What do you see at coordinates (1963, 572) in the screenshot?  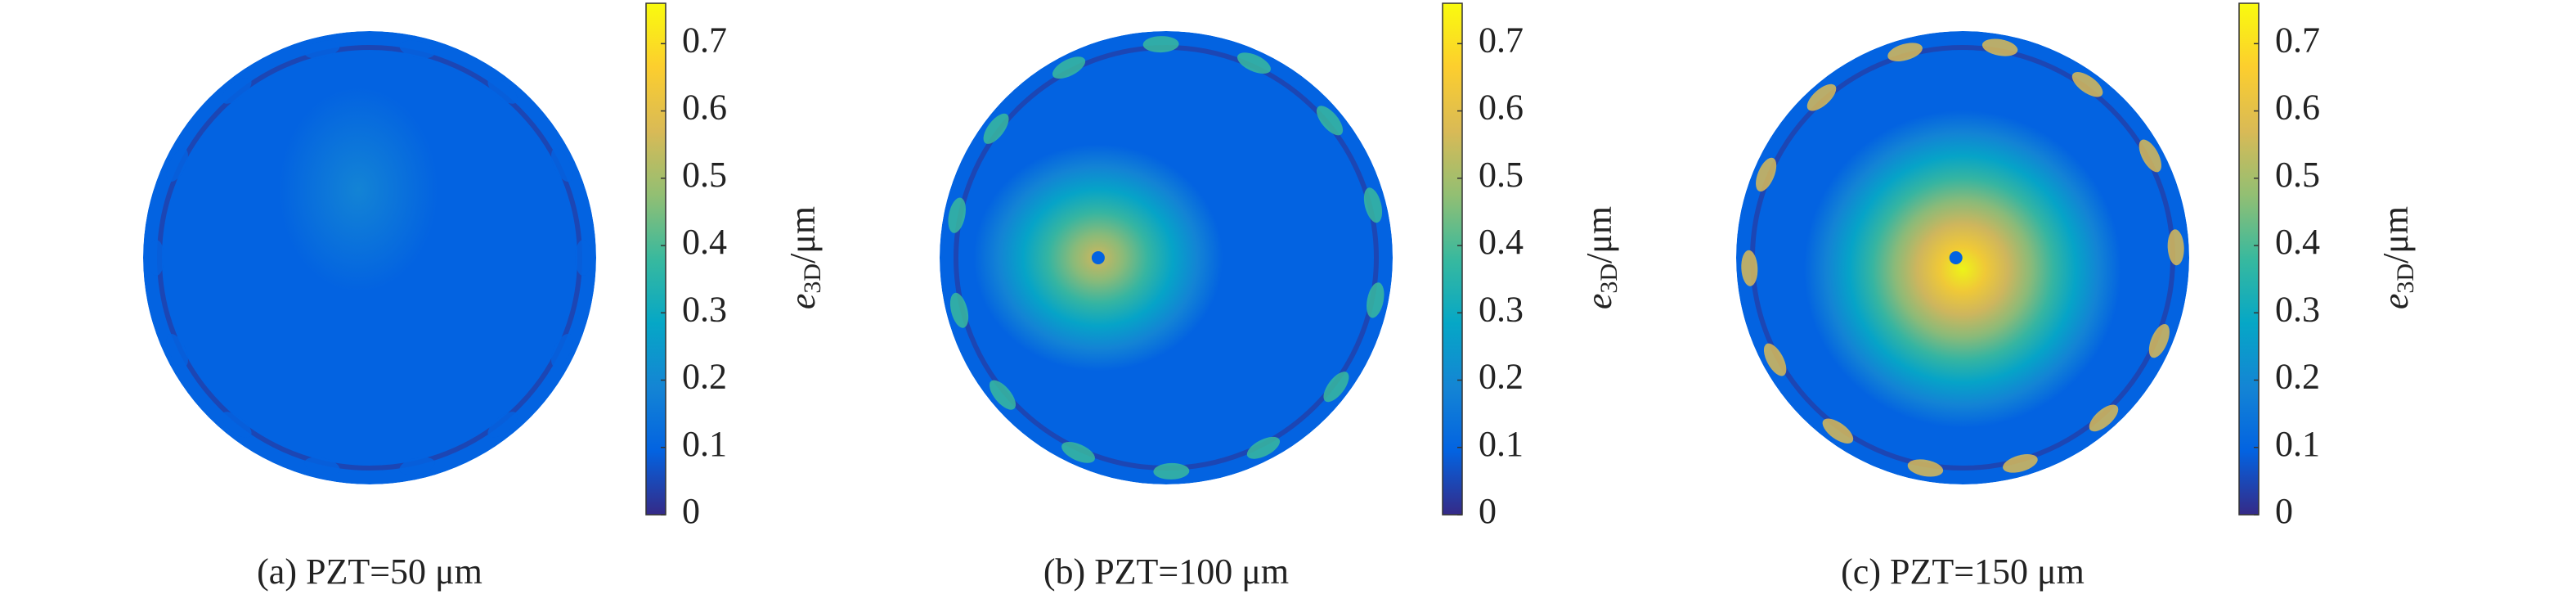 I see `caption: (c) PZT=150 μm` at bounding box center [1963, 572].